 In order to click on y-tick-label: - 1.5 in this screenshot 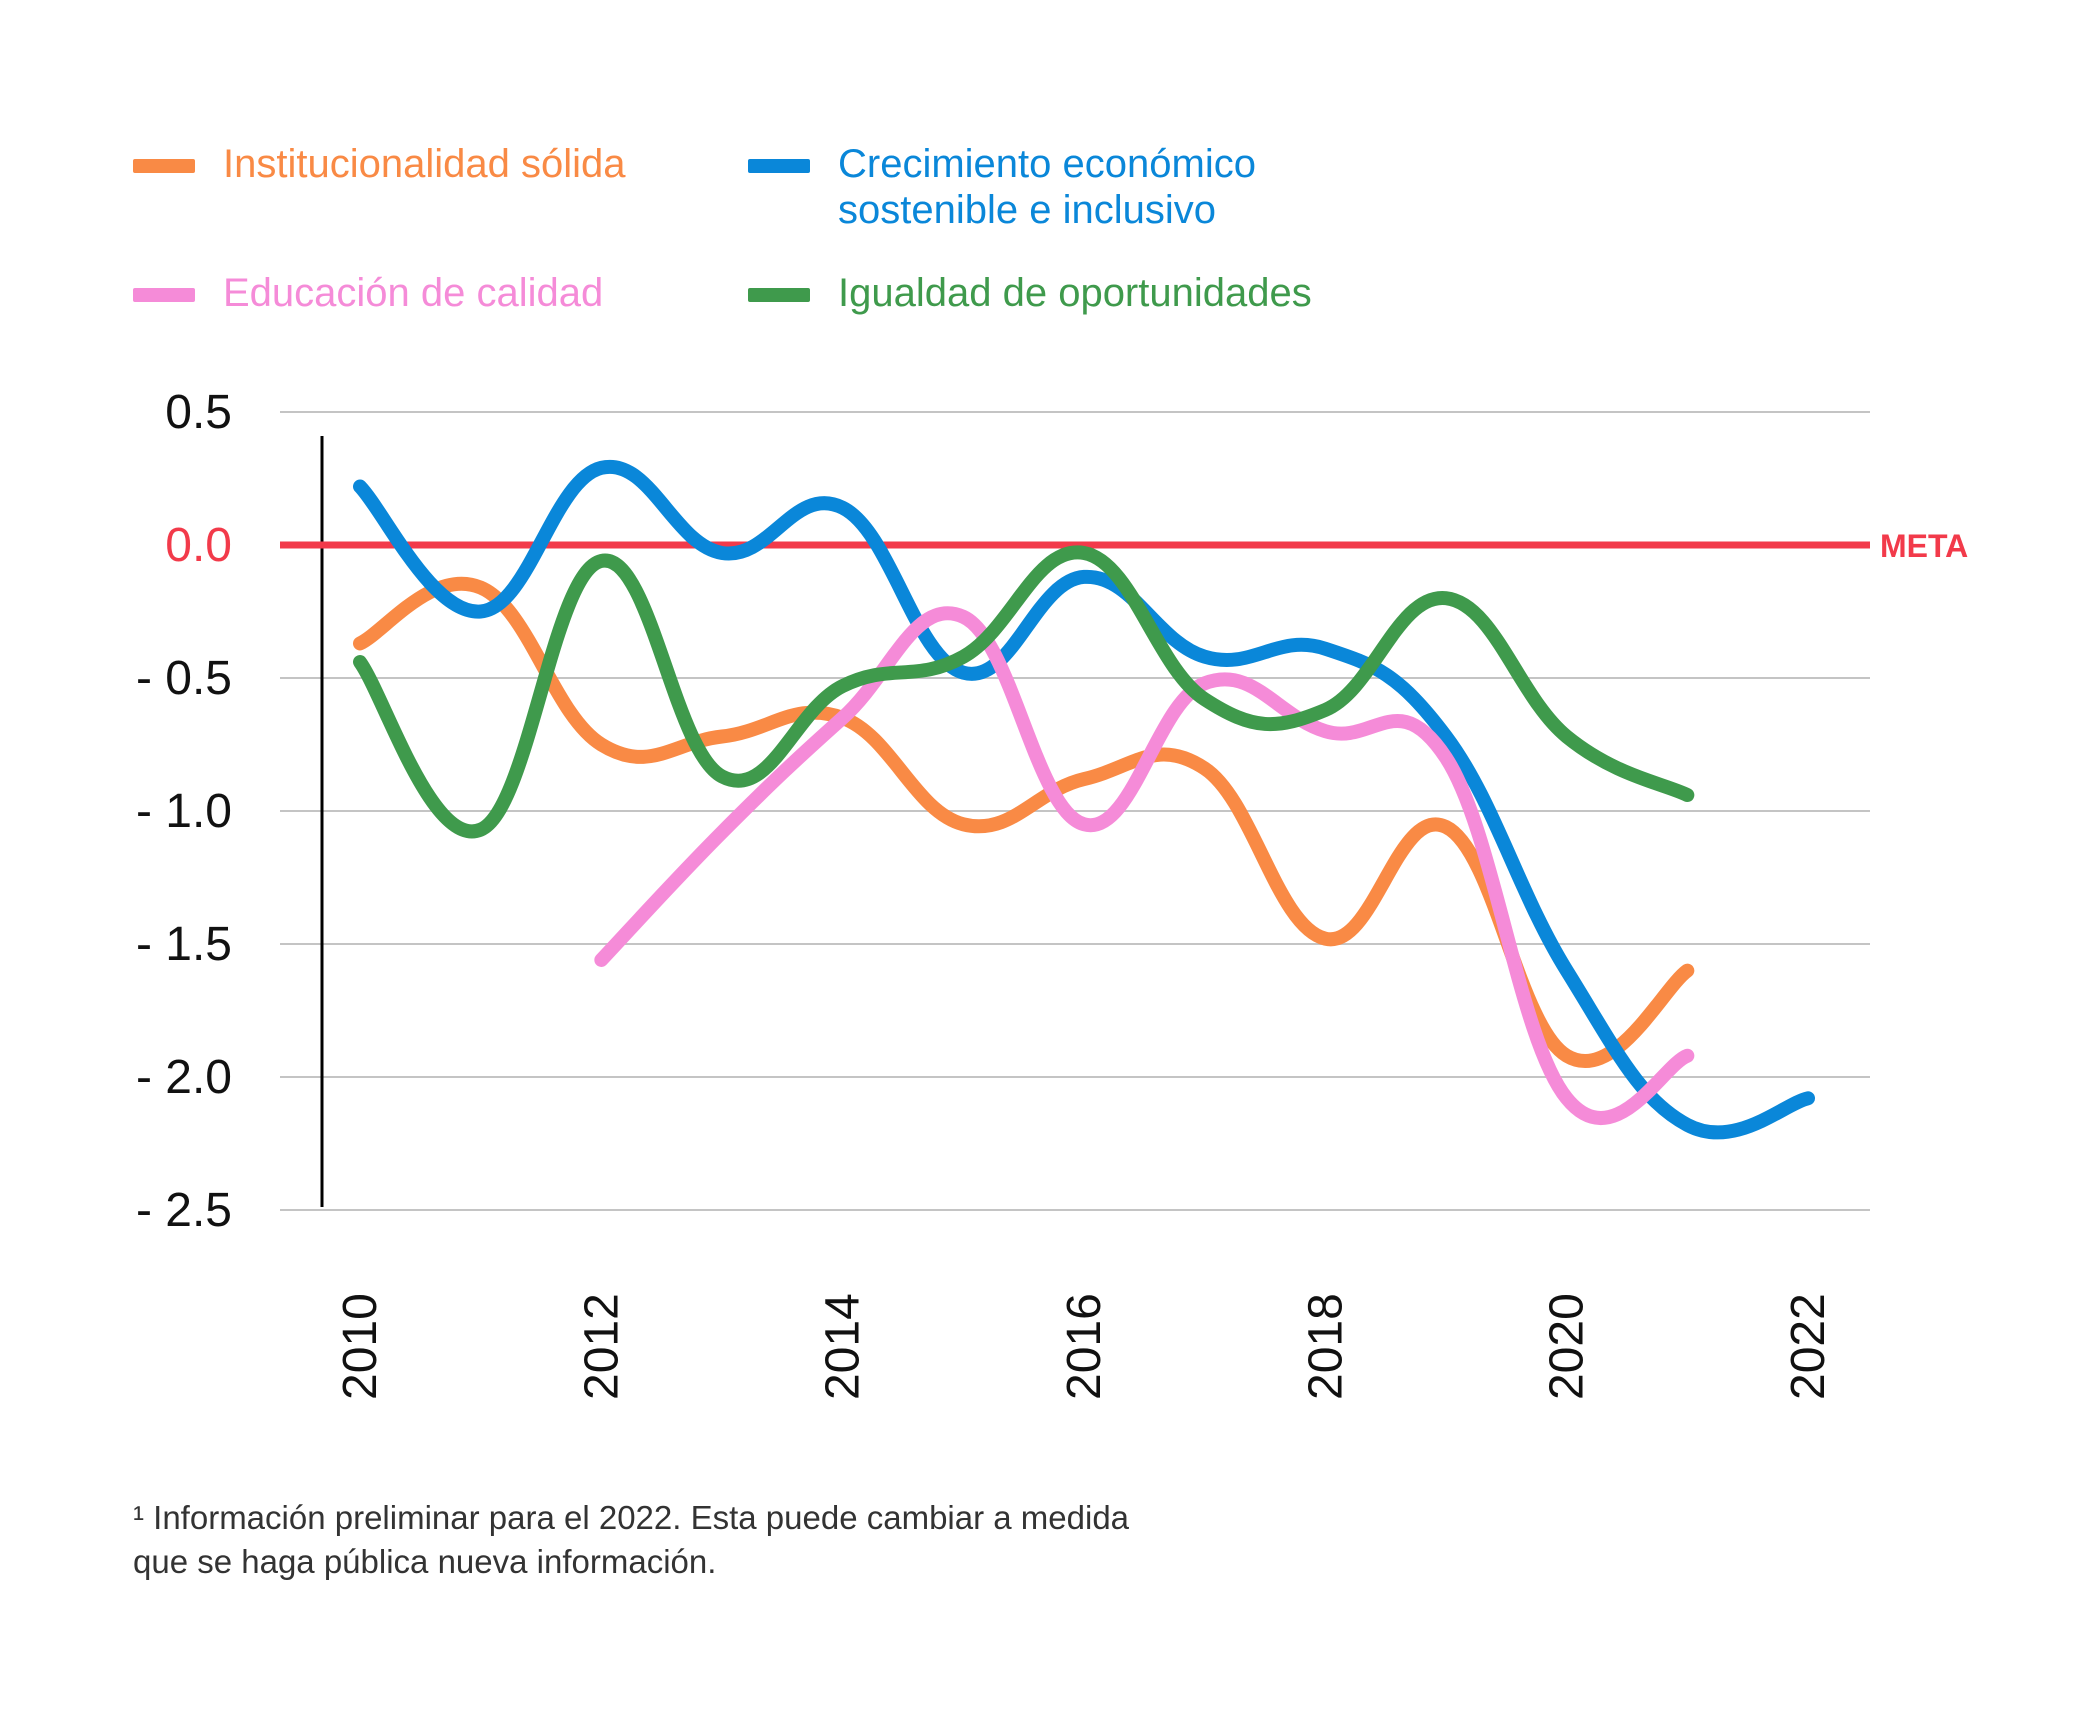, I will do `click(184, 944)`.